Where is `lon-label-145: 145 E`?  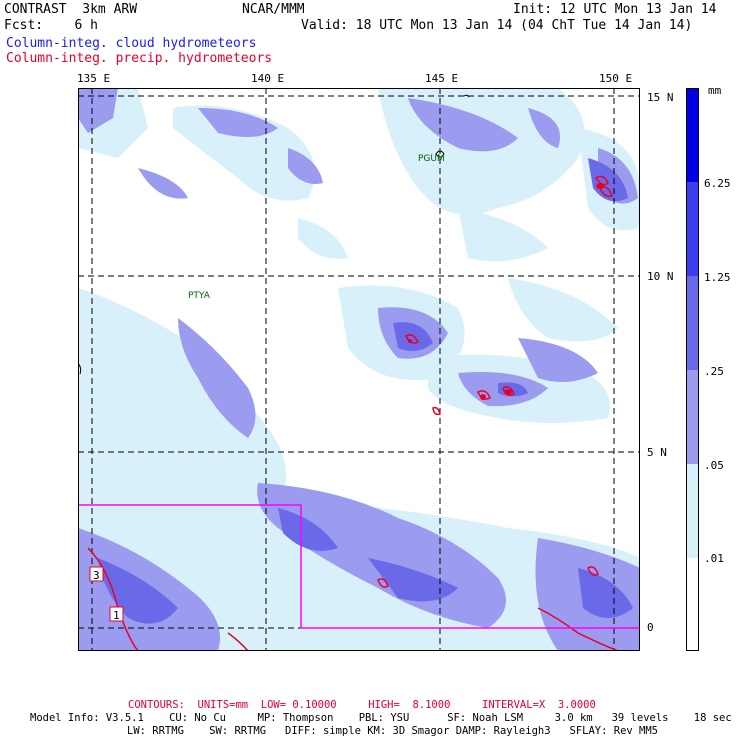 lon-label-145: 145 E is located at coordinates (442, 78).